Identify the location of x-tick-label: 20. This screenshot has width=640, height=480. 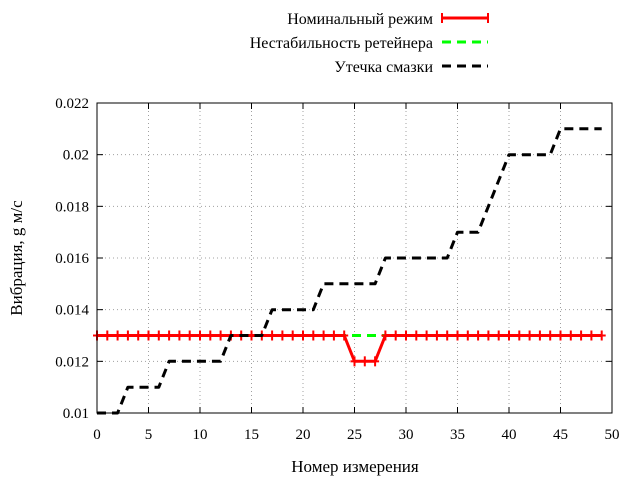
(303, 435).